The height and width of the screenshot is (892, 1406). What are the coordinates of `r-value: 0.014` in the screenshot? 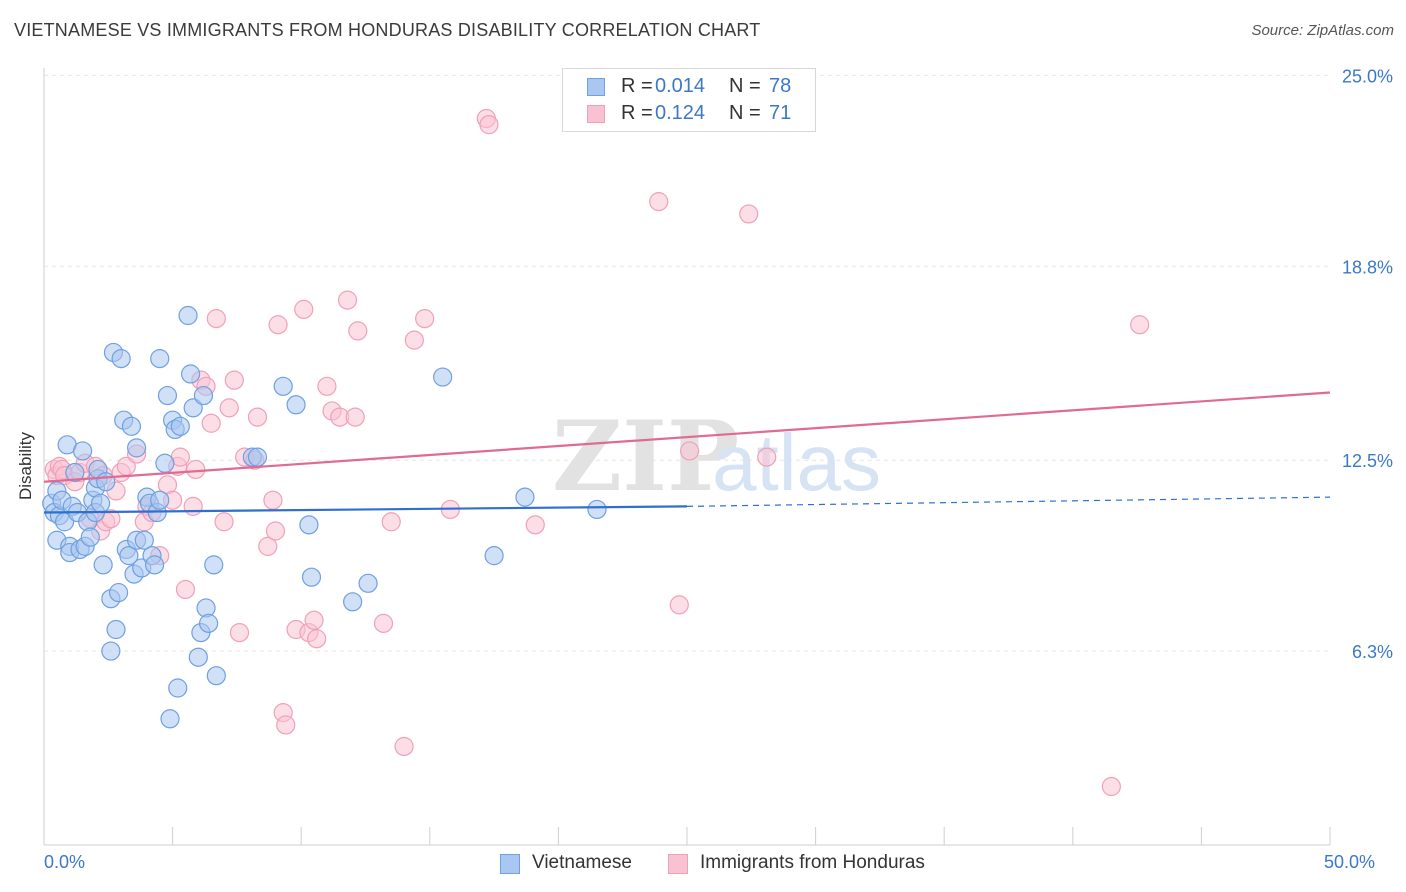 It's located at (680, 86).